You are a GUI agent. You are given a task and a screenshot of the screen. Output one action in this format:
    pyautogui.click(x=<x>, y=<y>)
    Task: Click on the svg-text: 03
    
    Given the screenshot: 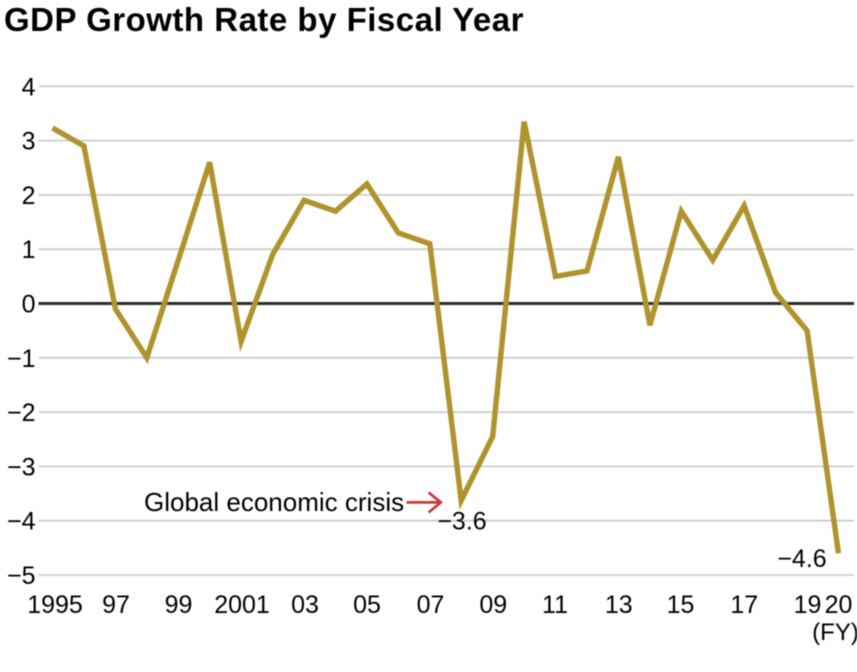 What is the action you would take?
    pyautogui.click(x=305, y=605)
    